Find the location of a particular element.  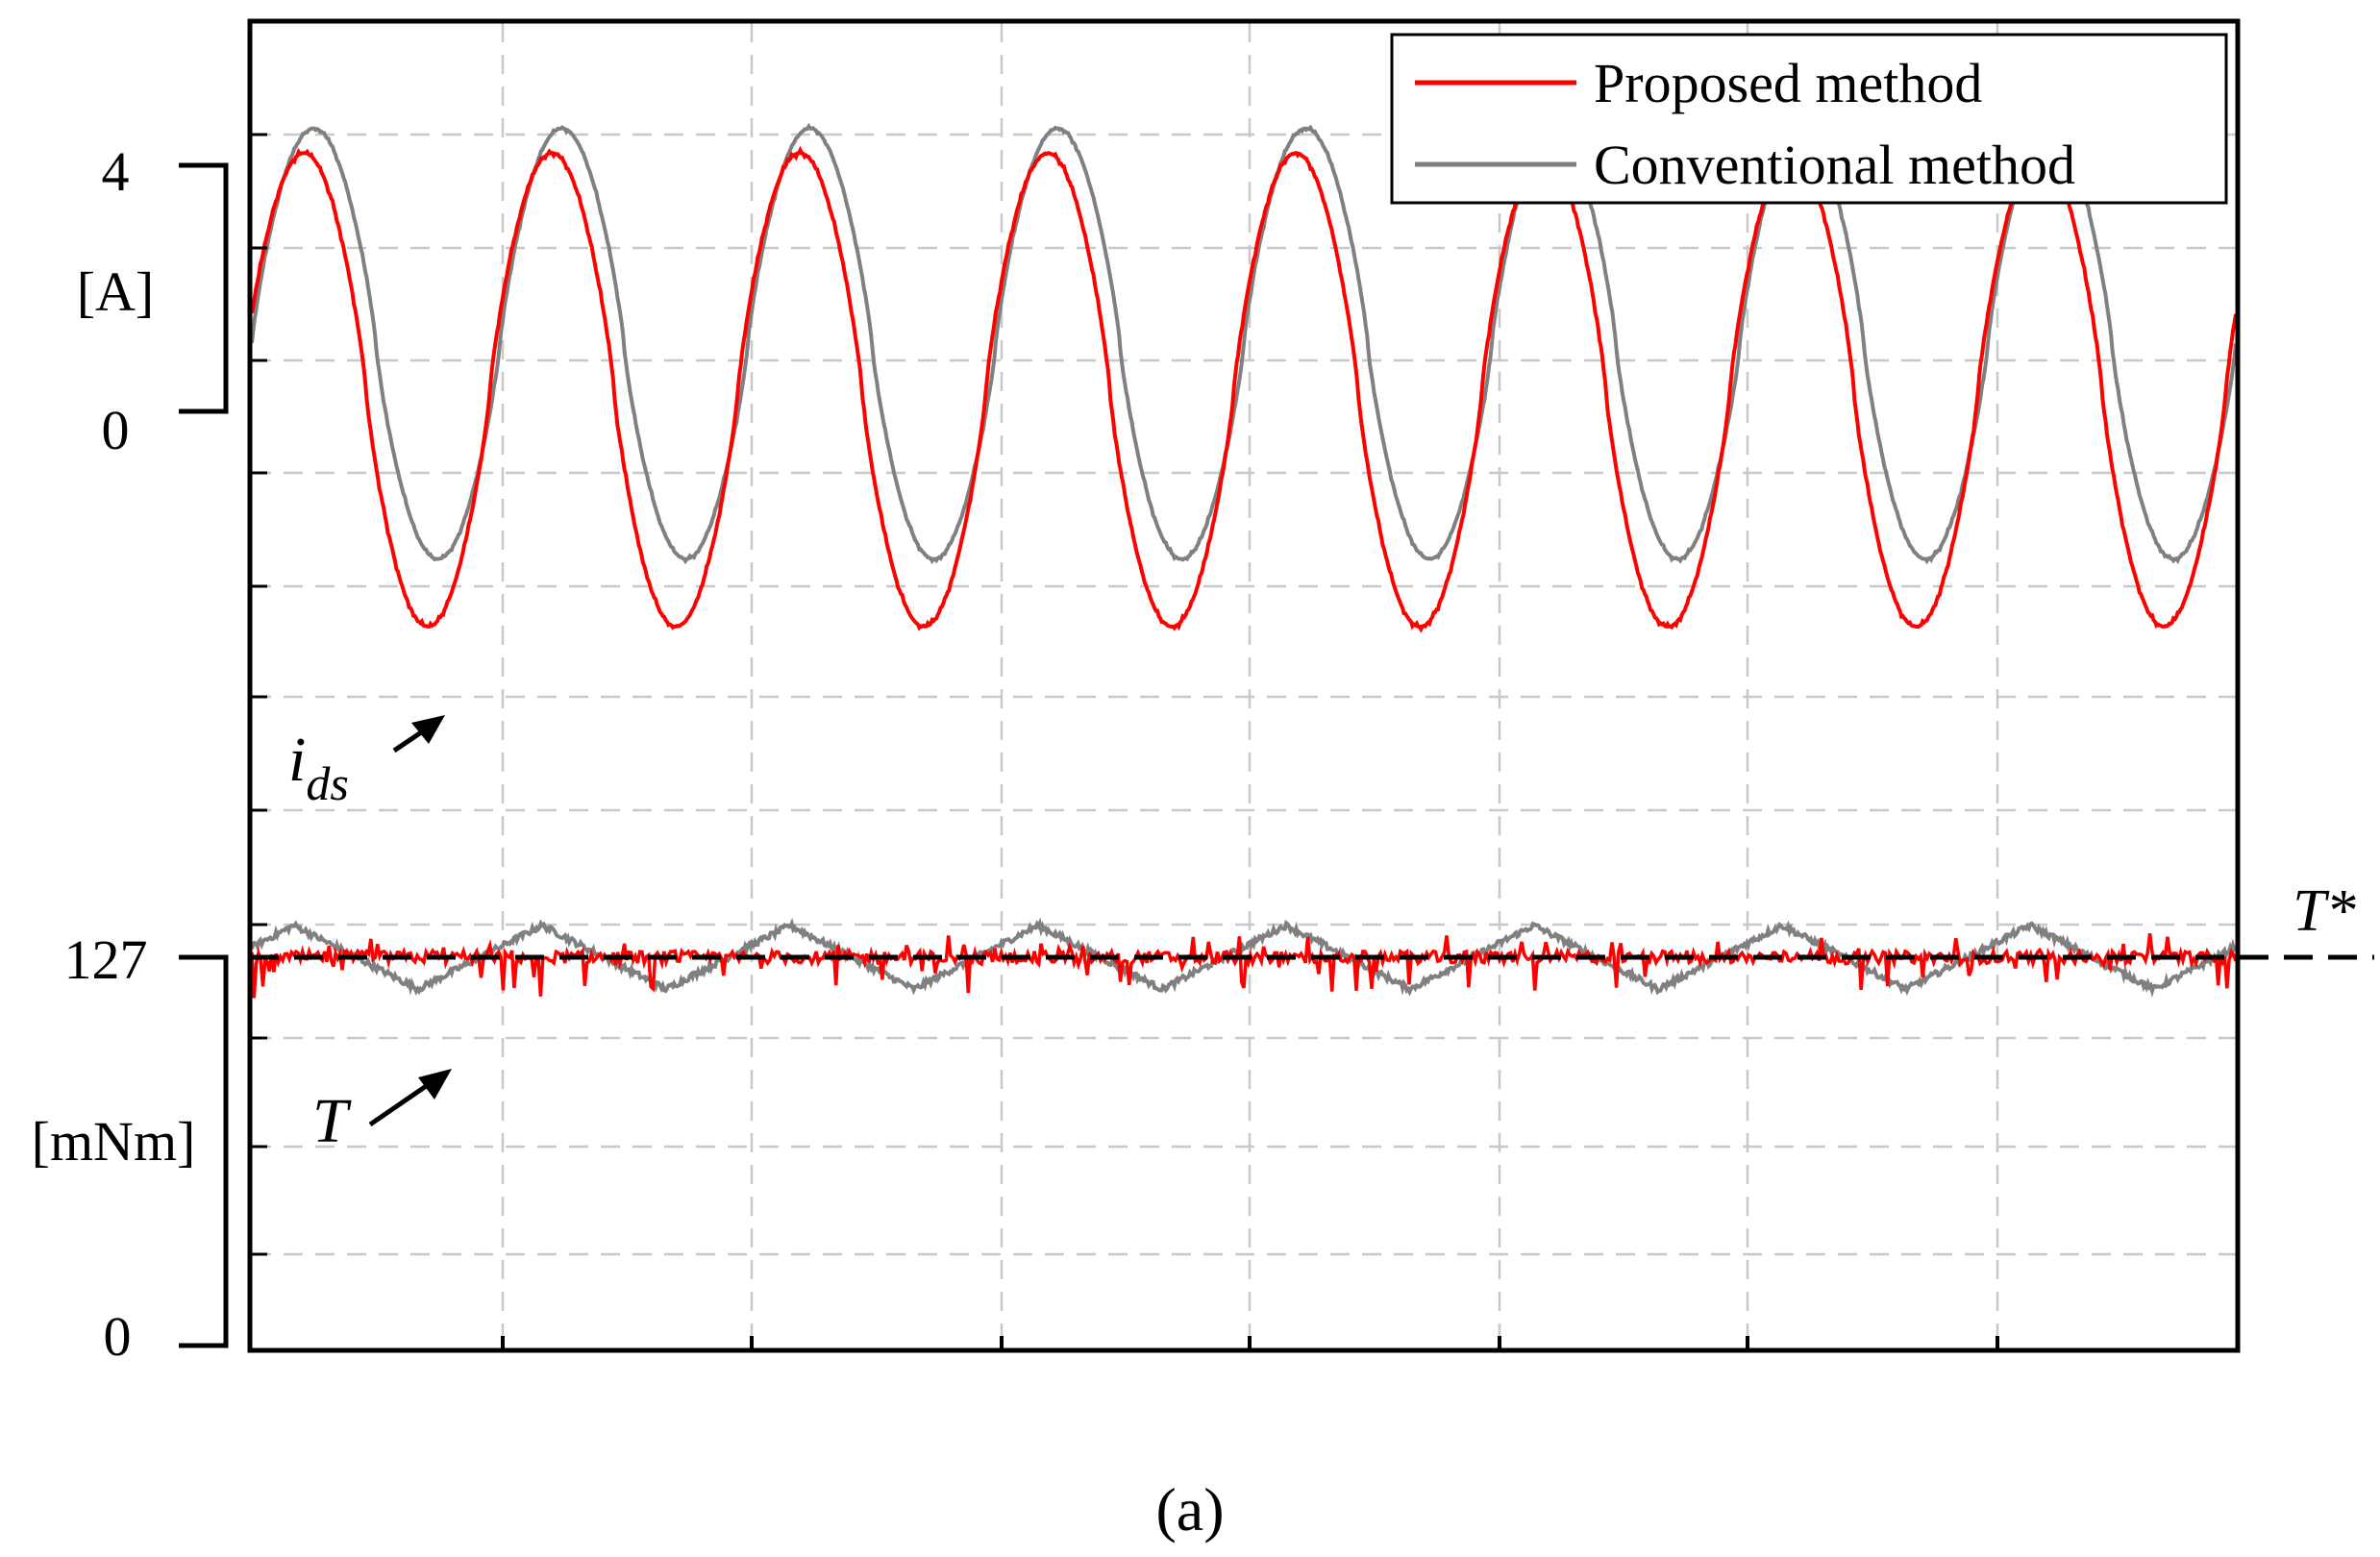

torque-tick-bottom: 0 is located at coordinates (118, 1336).